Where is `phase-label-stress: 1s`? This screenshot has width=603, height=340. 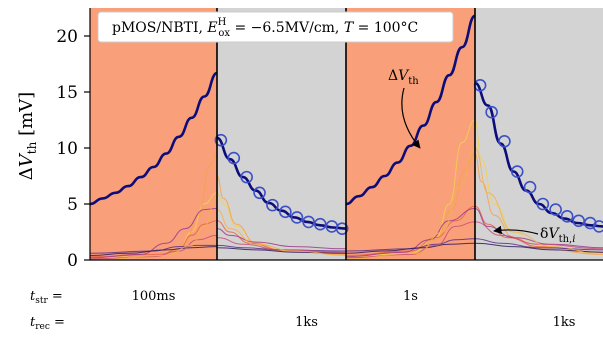
phase-label-stress: 1s is located at coordinates (410, 296).